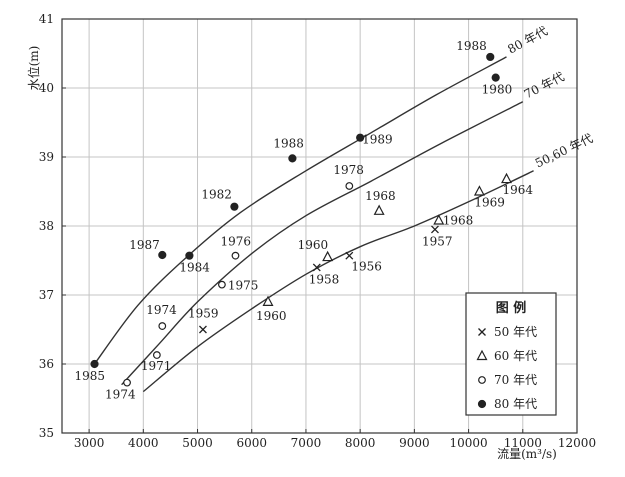 Image resolution: width=625 pixels, height=477 pixels. Describe the element at coordinates (46, 19) in the screenshot. I see `y-tick-label: 41` at that location.